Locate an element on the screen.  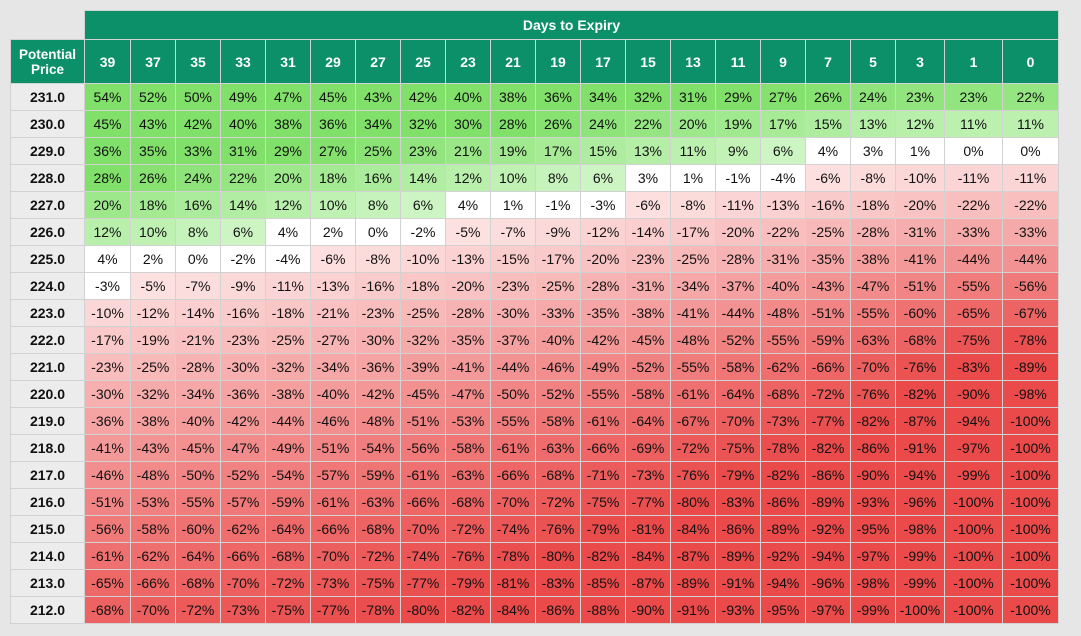
pl-value-cell: -94% is located at coordinates (783, 583).